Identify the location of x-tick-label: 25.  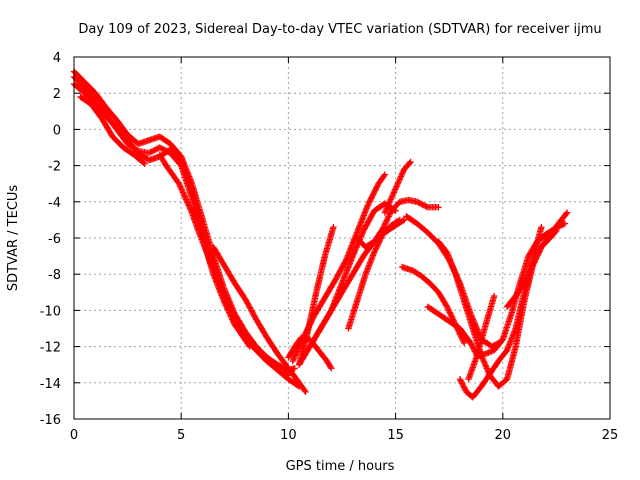
(610, 435).